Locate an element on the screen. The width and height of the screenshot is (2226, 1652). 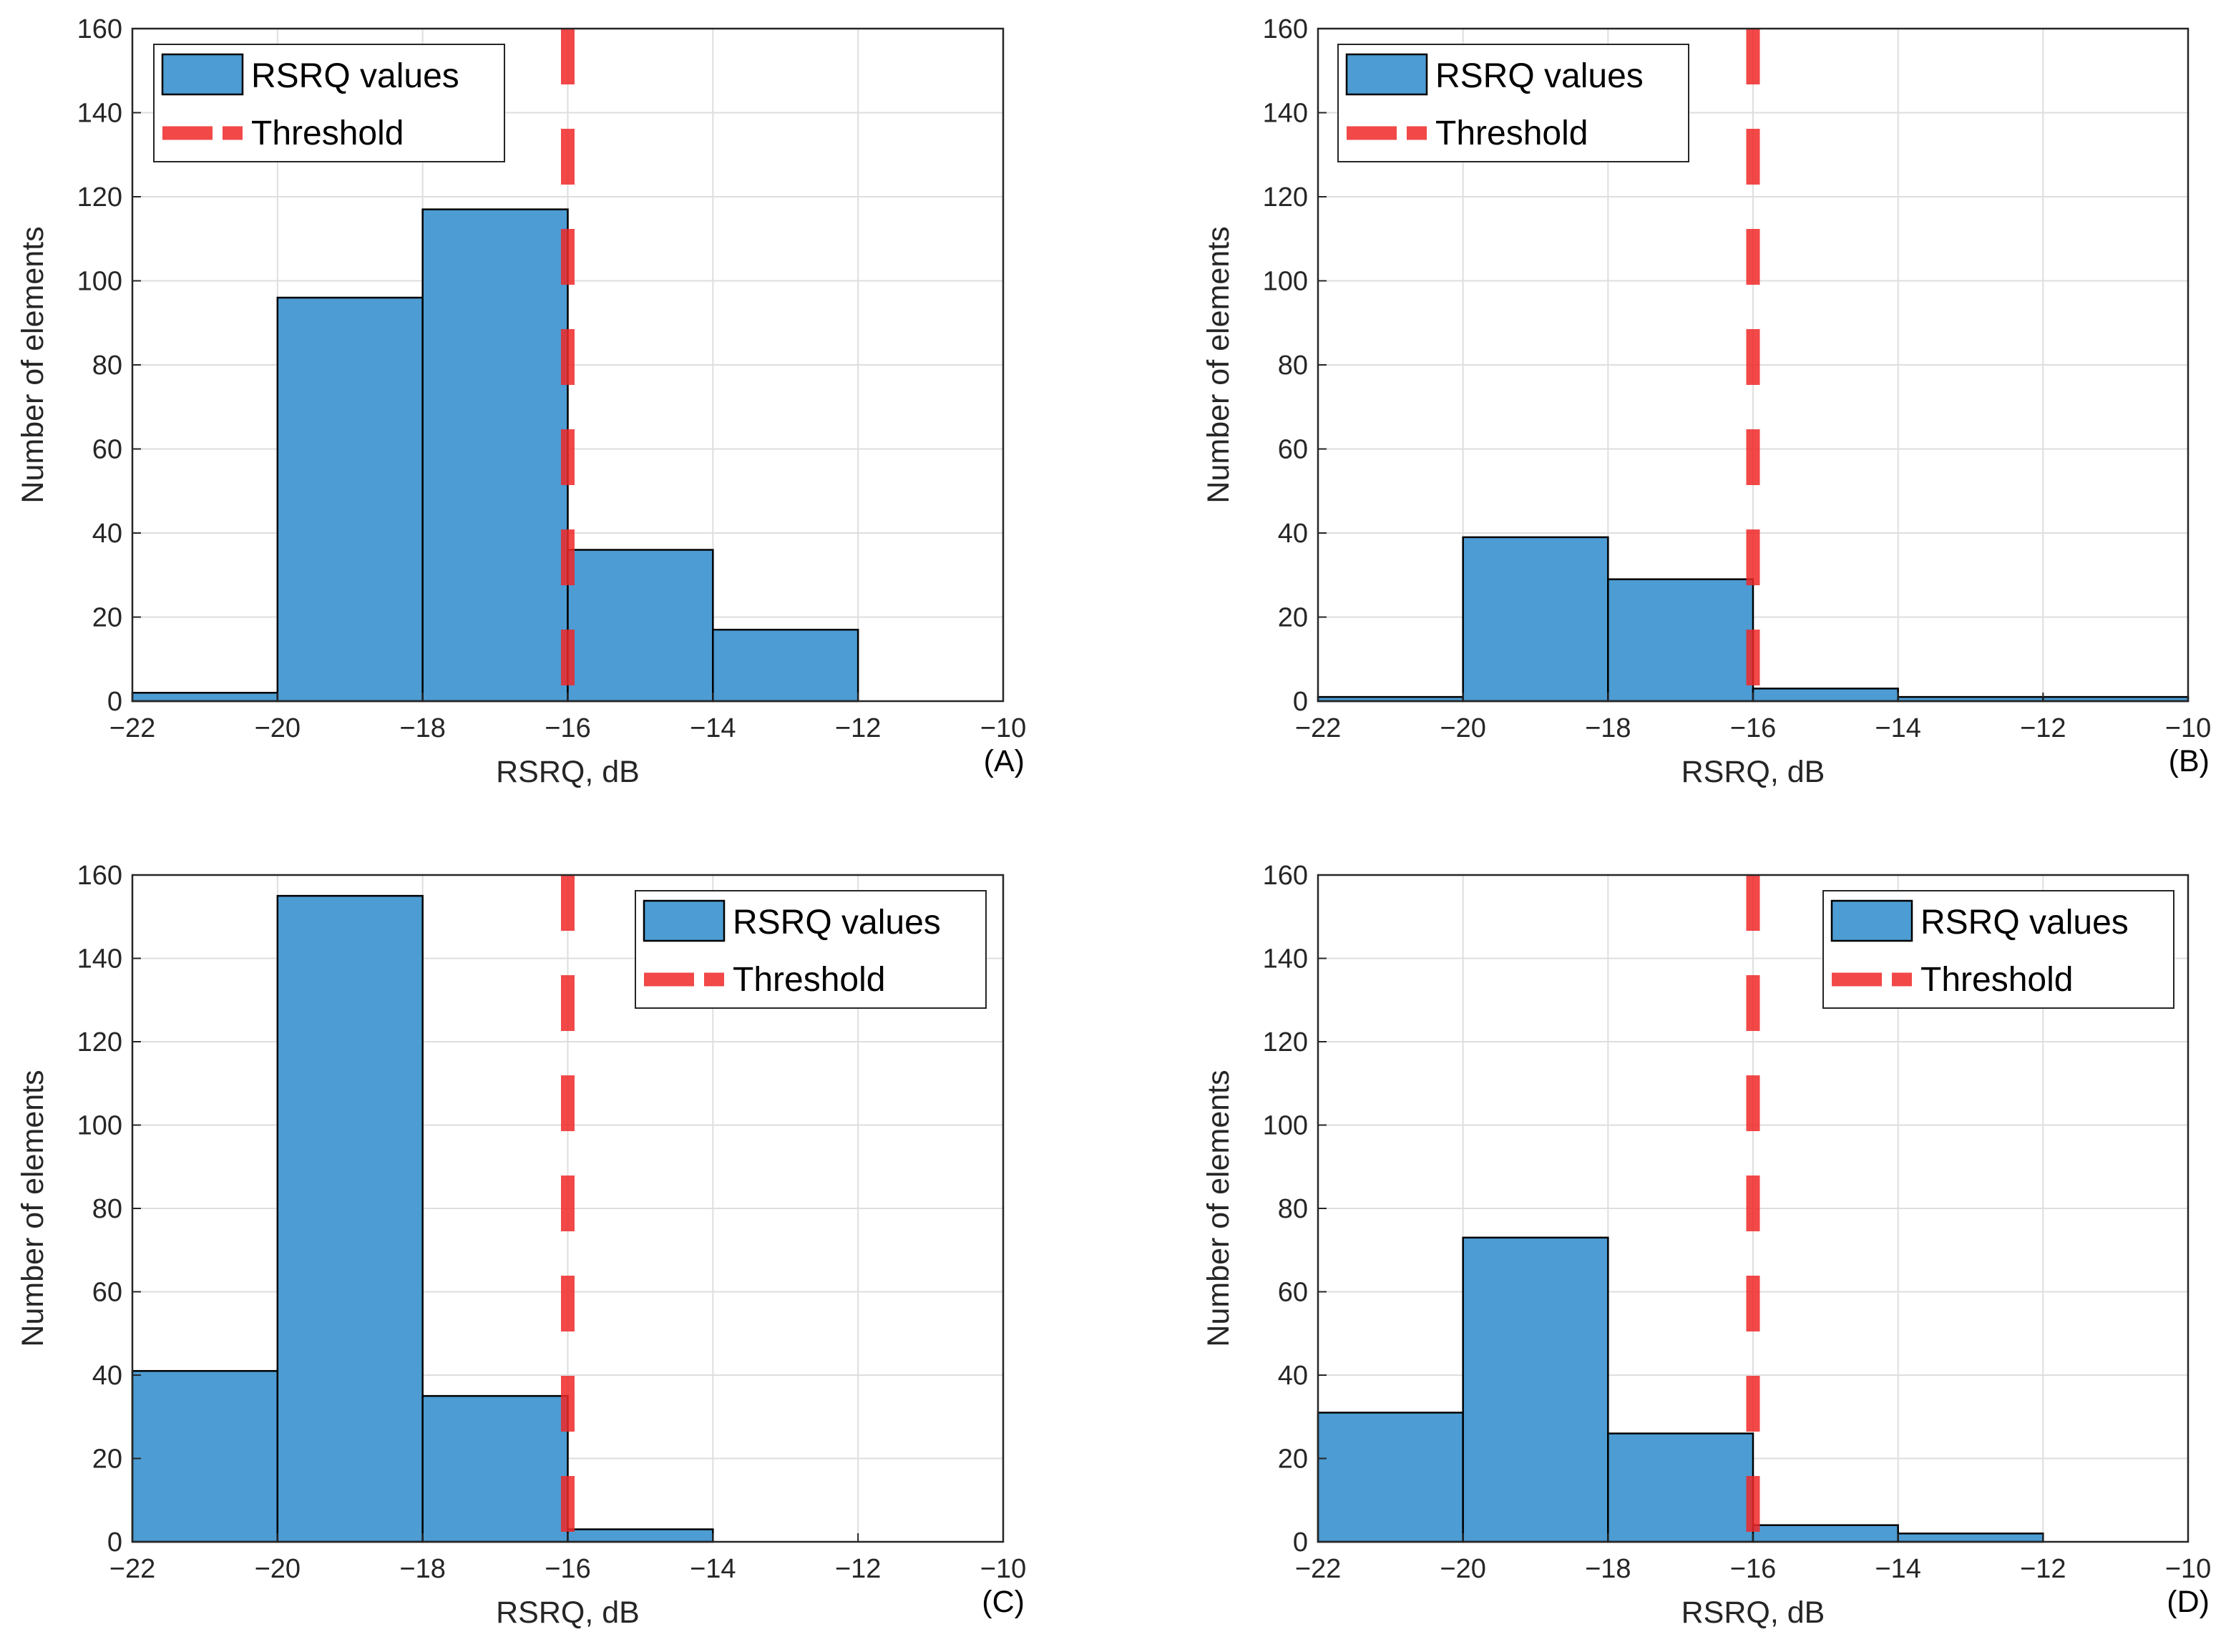
panel-label: (D) is located at coordinates (2188, 1602).